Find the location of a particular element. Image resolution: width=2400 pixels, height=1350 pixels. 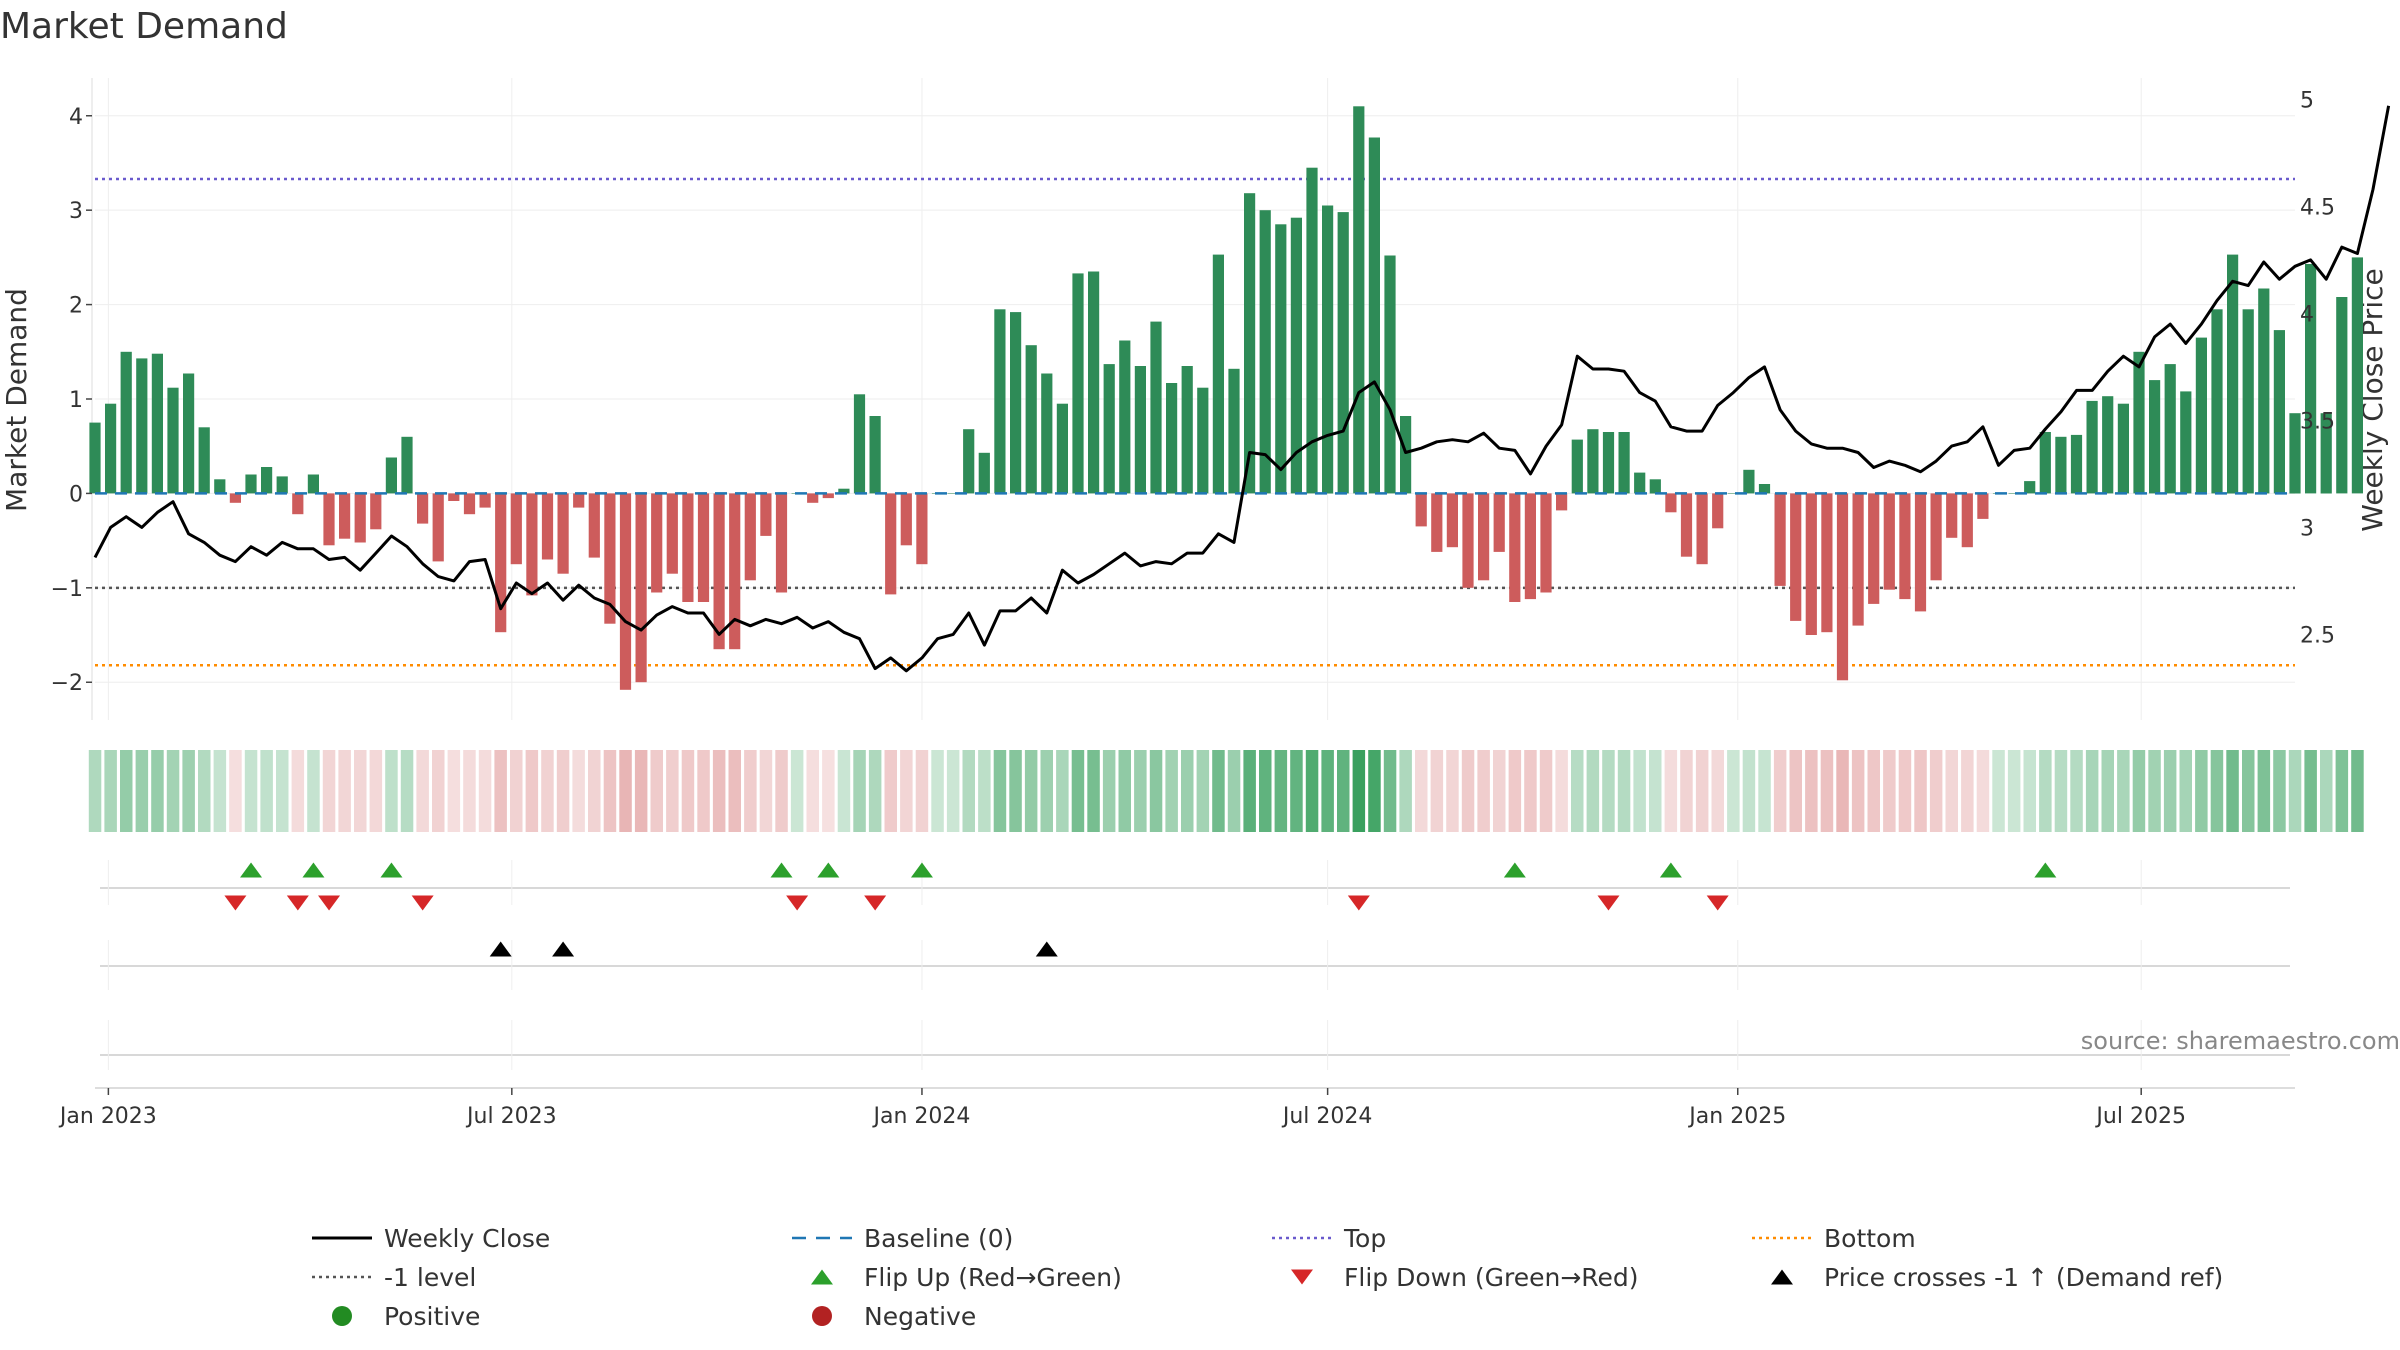

x-tick-label: Jan 2025 is located at coordinates (1736, 1116).